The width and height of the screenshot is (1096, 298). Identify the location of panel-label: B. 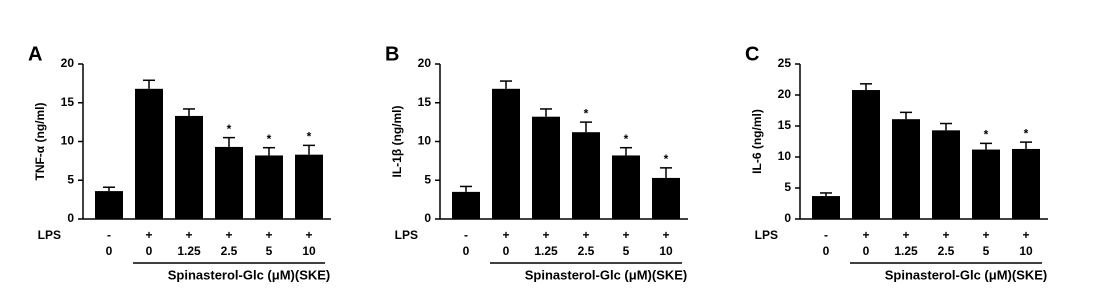
(392, 54).